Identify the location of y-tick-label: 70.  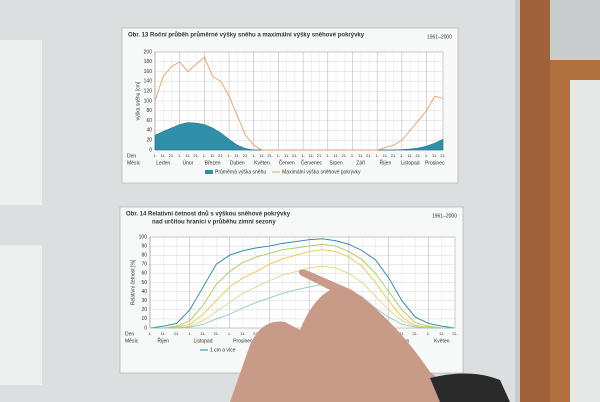
(144, 265).